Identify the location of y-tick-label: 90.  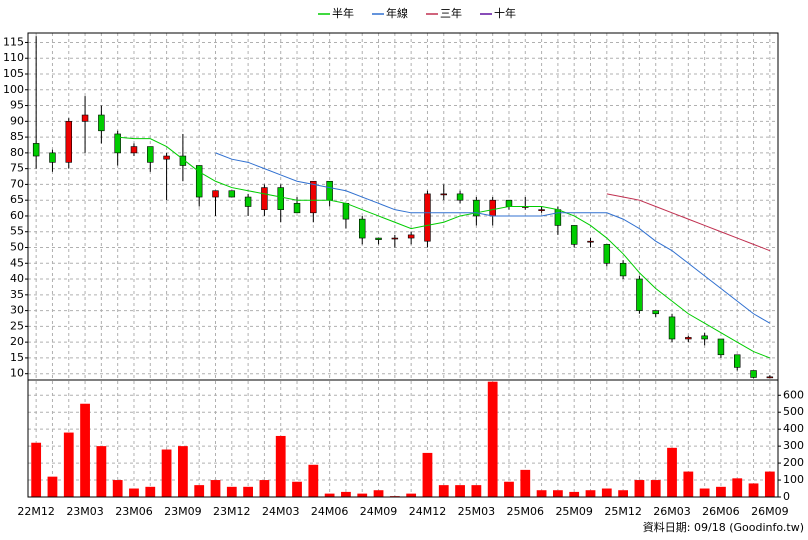
(17, 120).